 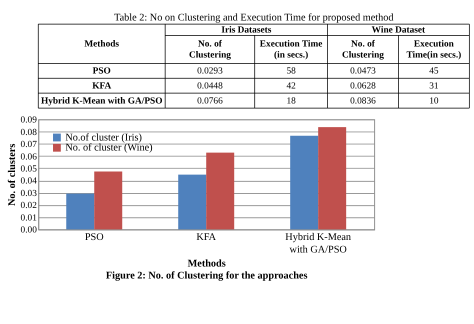 I want to click on y-tick-label: 0.04, so click(x=29, y=181).